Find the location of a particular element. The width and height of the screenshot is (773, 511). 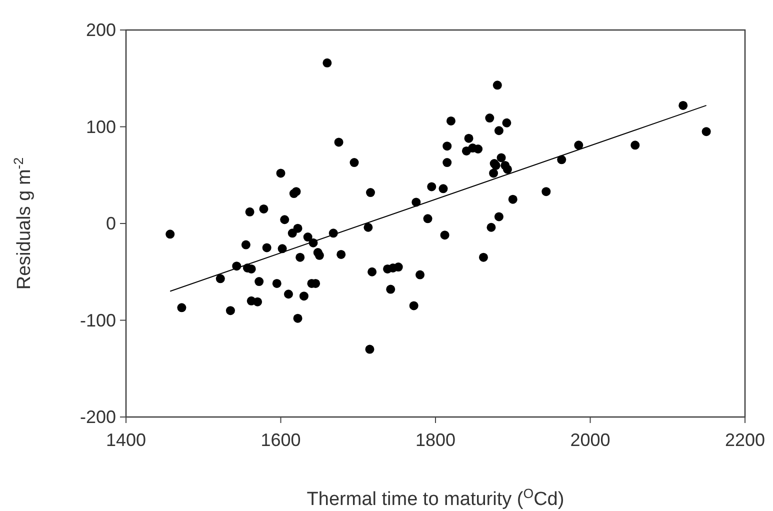

x-axis-title: Thermal time to maturity ($^{O}$Cd) is located at coordinates (435, 498).